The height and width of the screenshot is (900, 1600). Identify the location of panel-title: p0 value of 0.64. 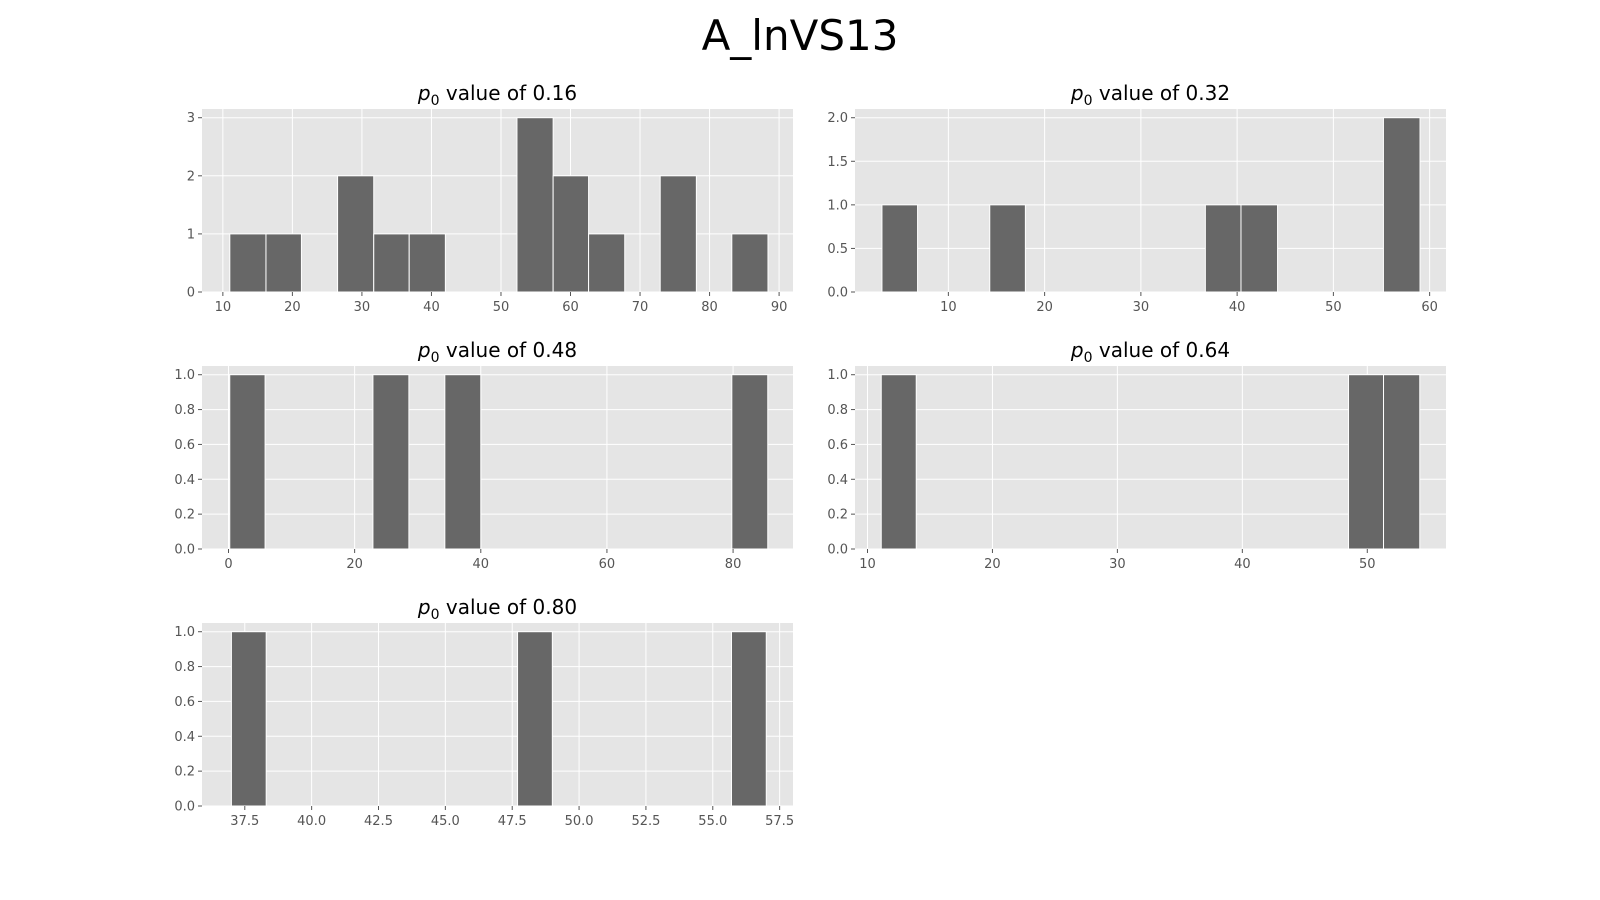
(1150, 352).